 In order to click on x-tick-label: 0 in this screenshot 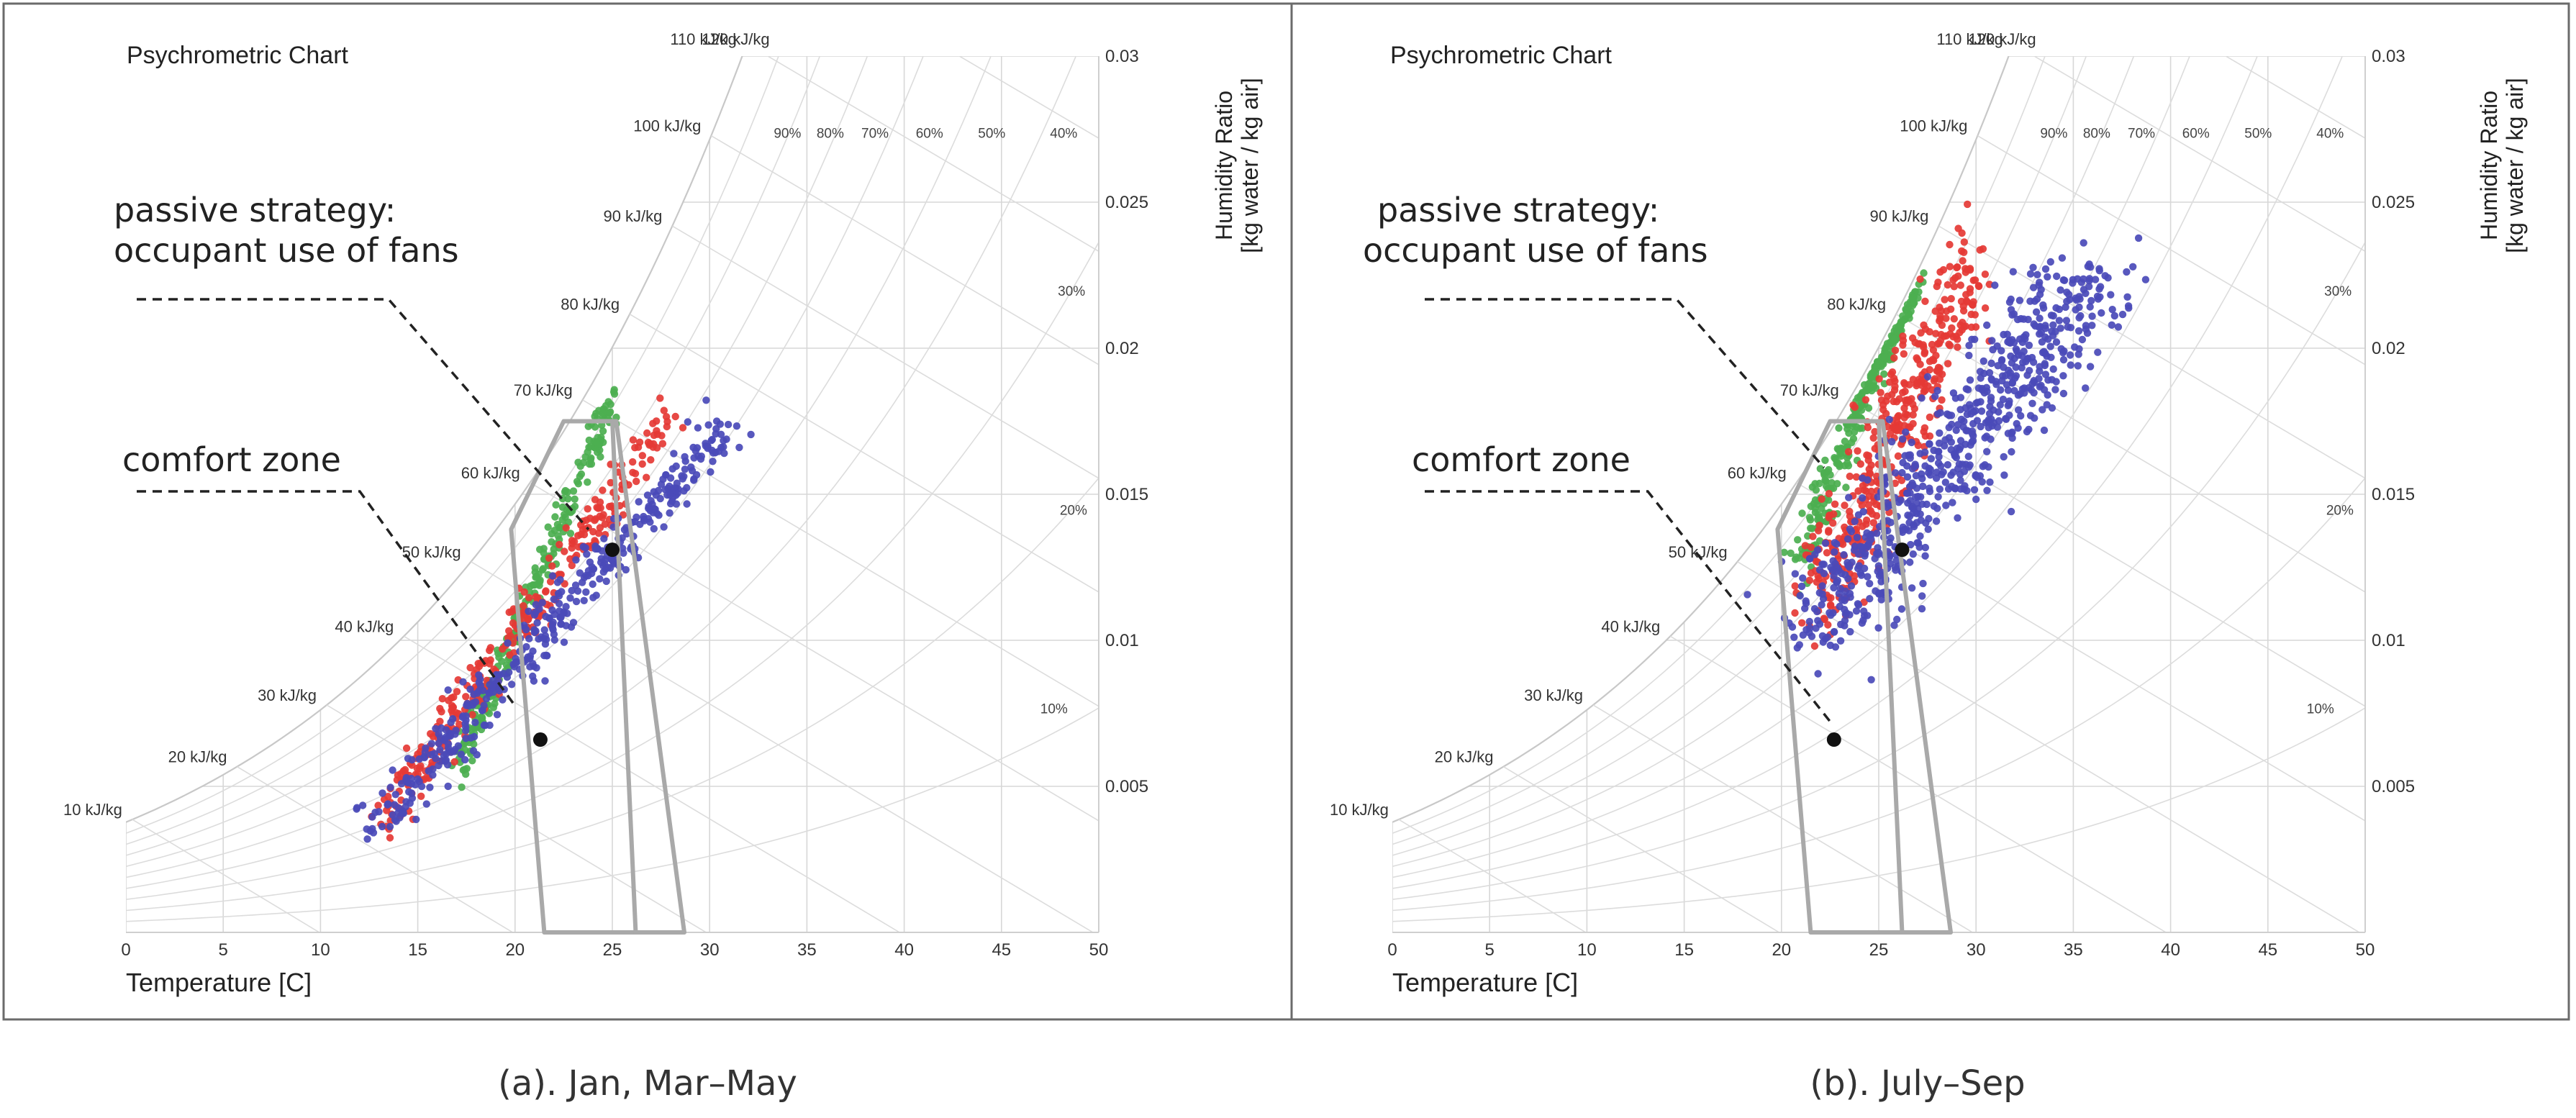, I will do `click(125, 950)`.